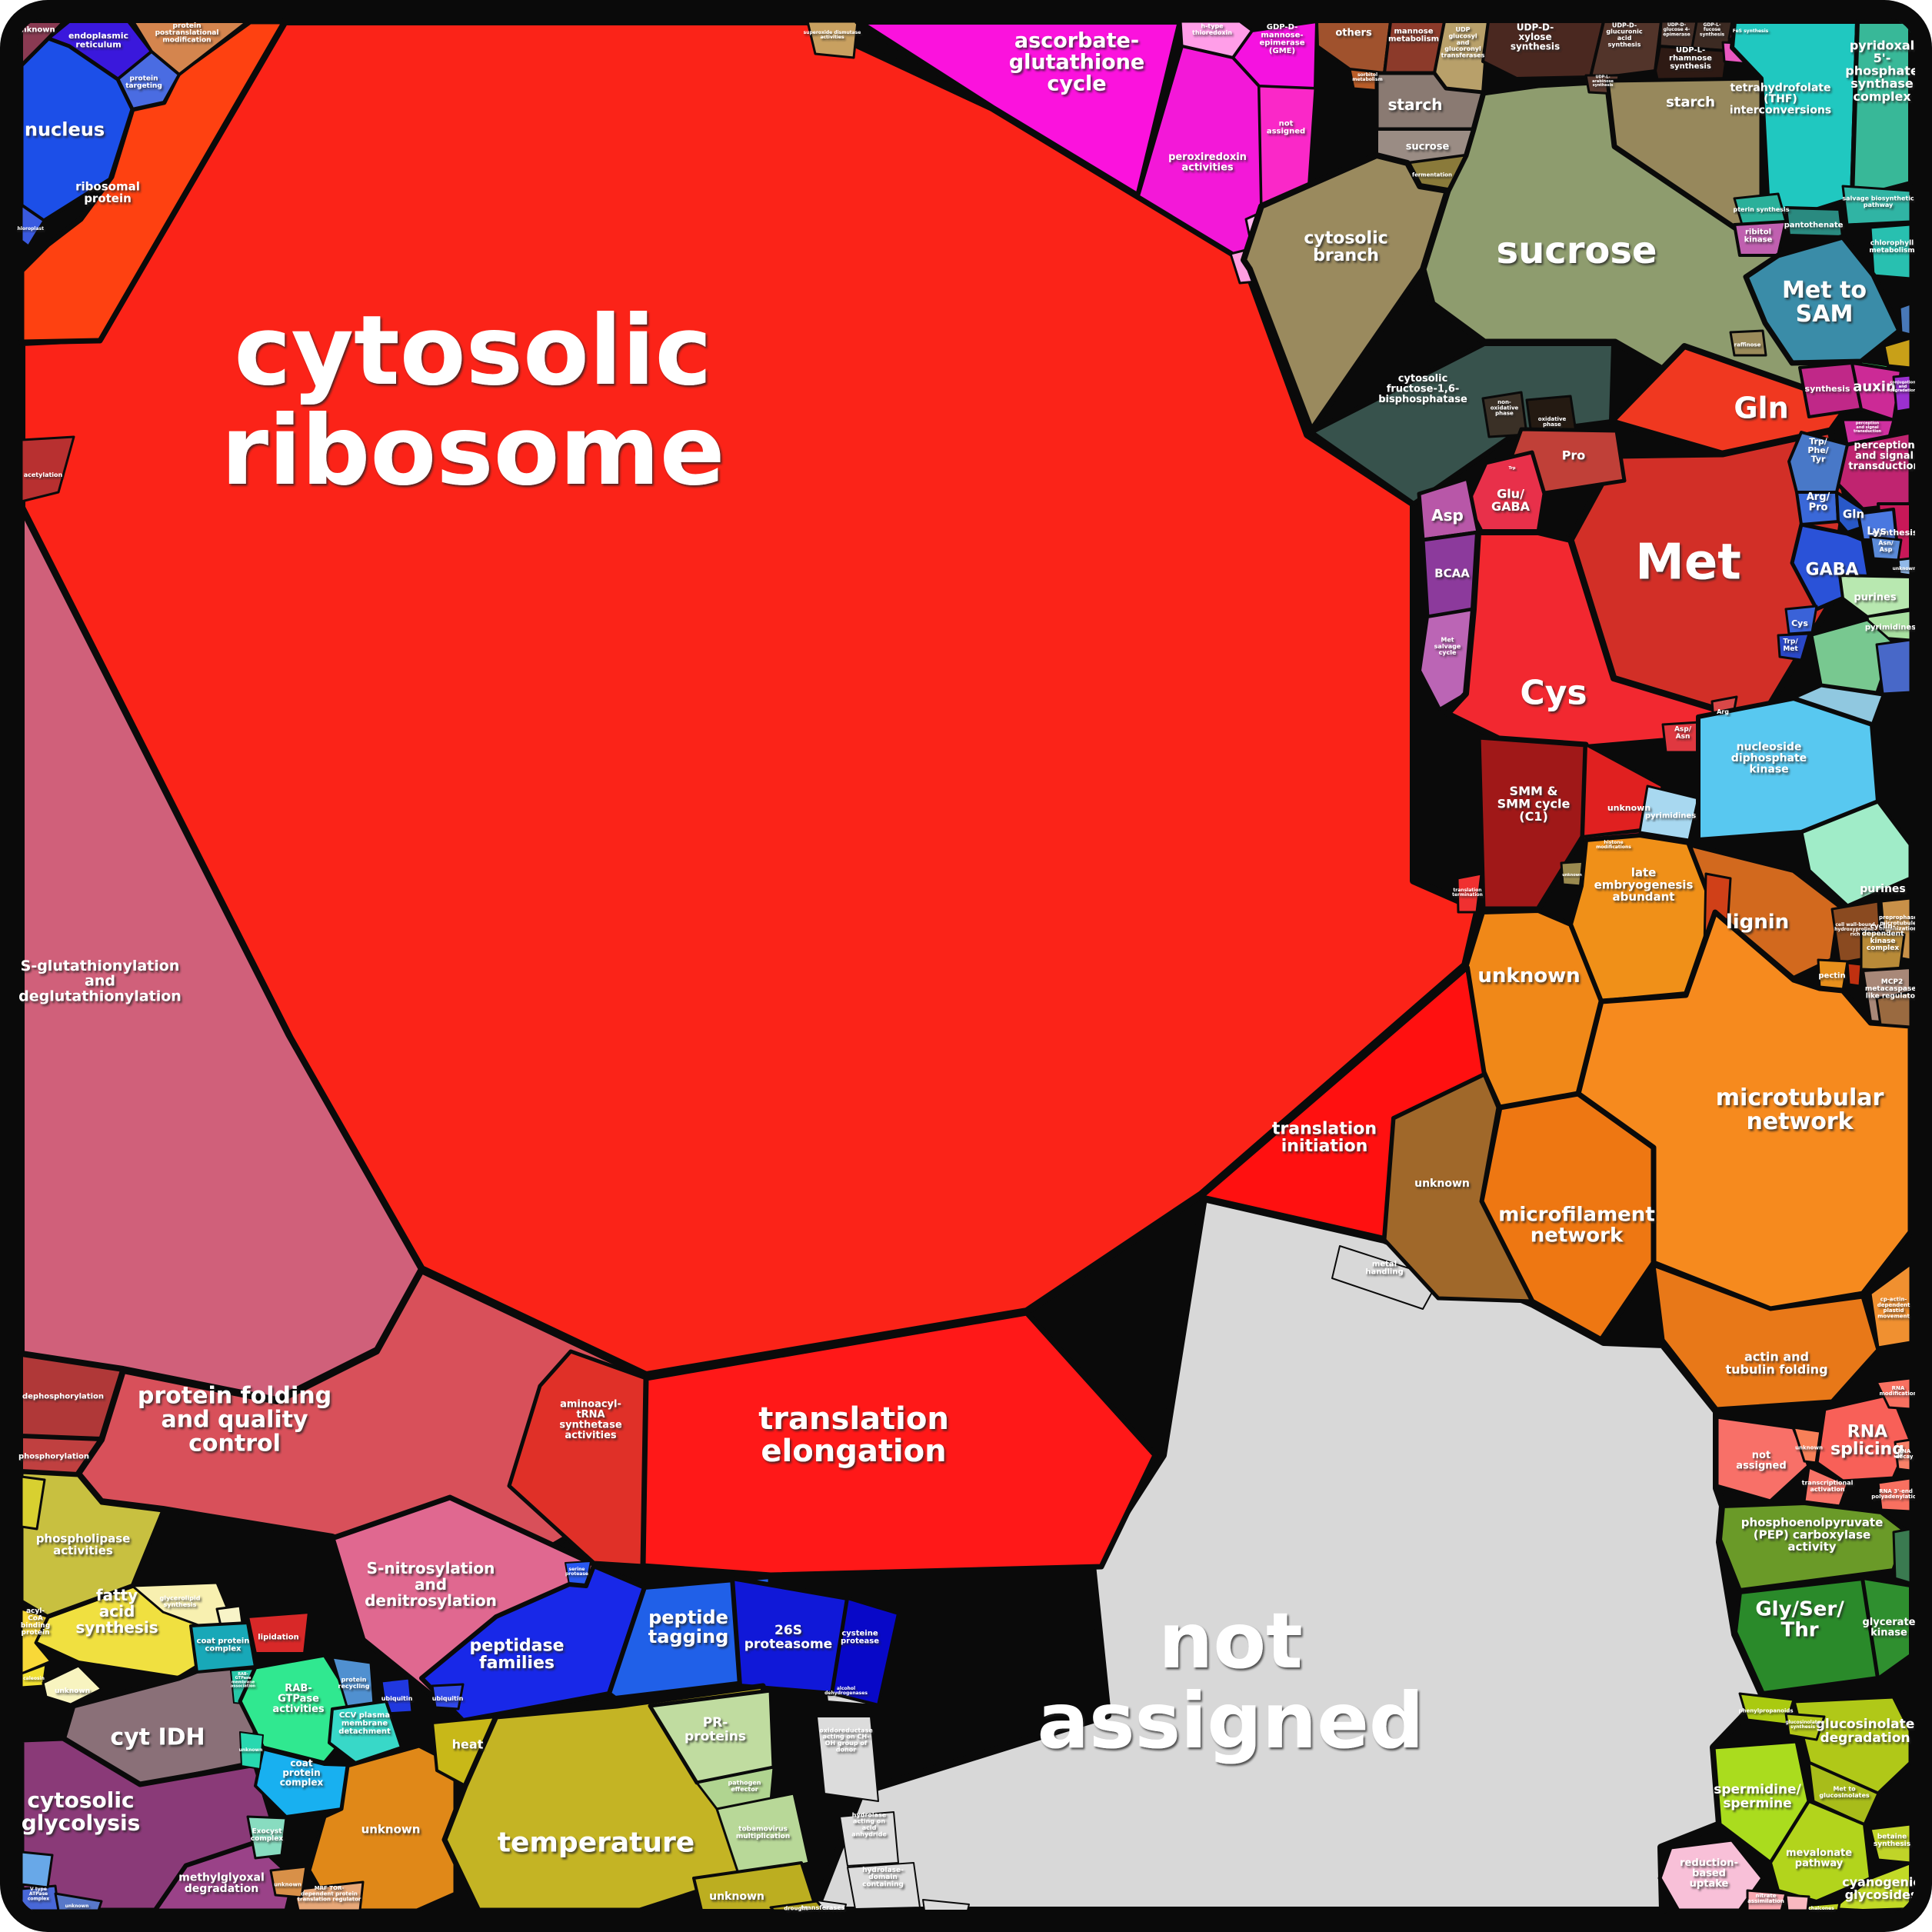 The width and height of the screenshot is (1932, 1932). What do you see at coordinates (1760, 238) in the screenshot?
I see `cell-ribitol-kinase` at bounding box center [1760, 238].